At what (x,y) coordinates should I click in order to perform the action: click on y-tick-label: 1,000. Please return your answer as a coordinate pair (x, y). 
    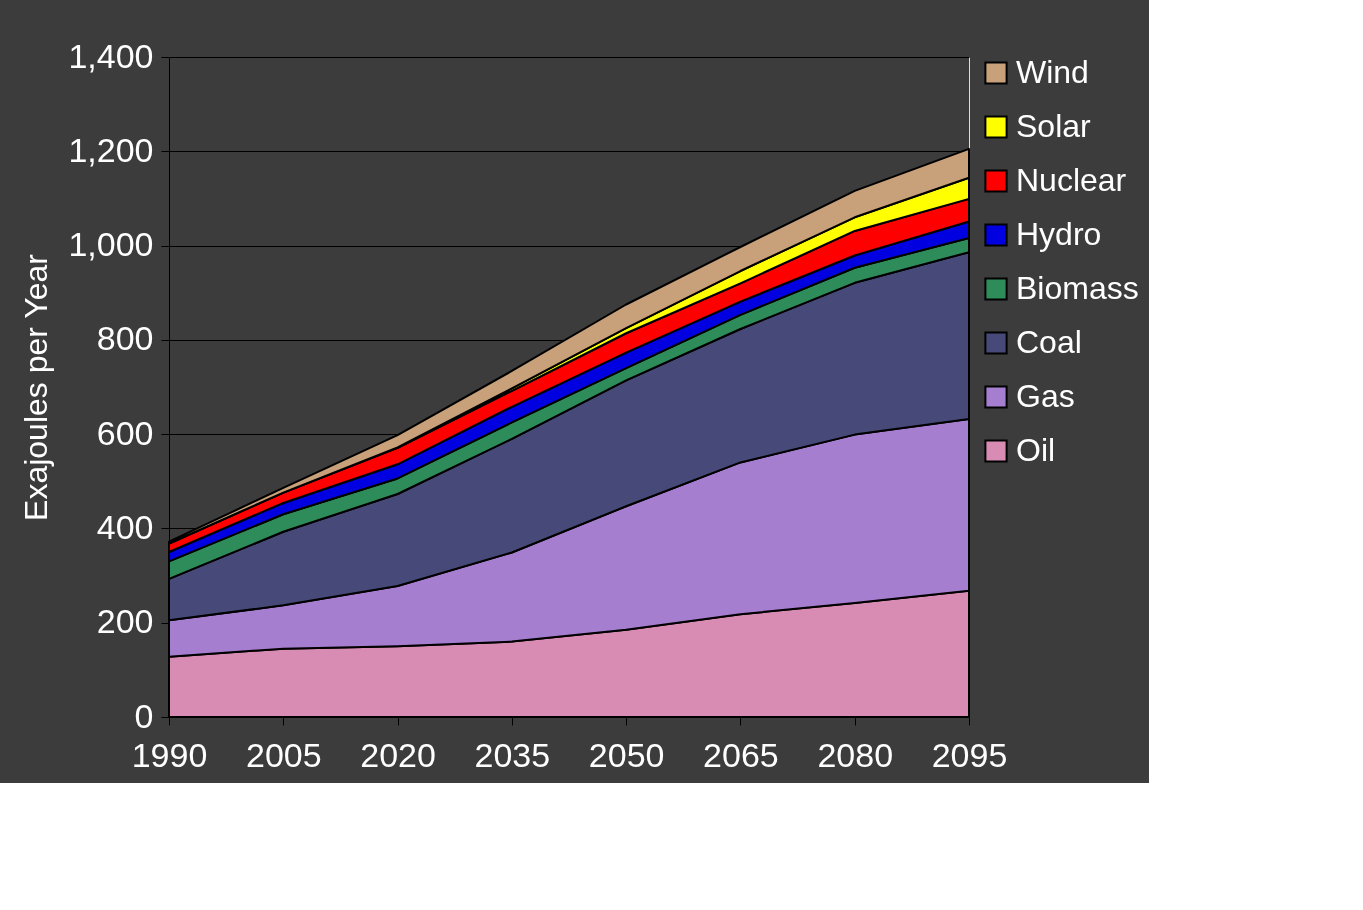
    Looking at the image, I should click on (111, 244).